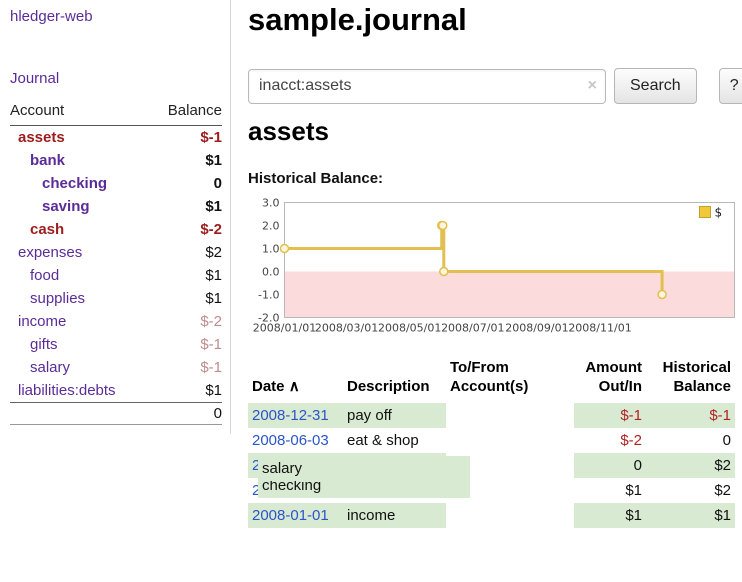  Describe the element at coordinates (592, 85) in the screenshot. I see `clear-search-icon: ×` at that location.